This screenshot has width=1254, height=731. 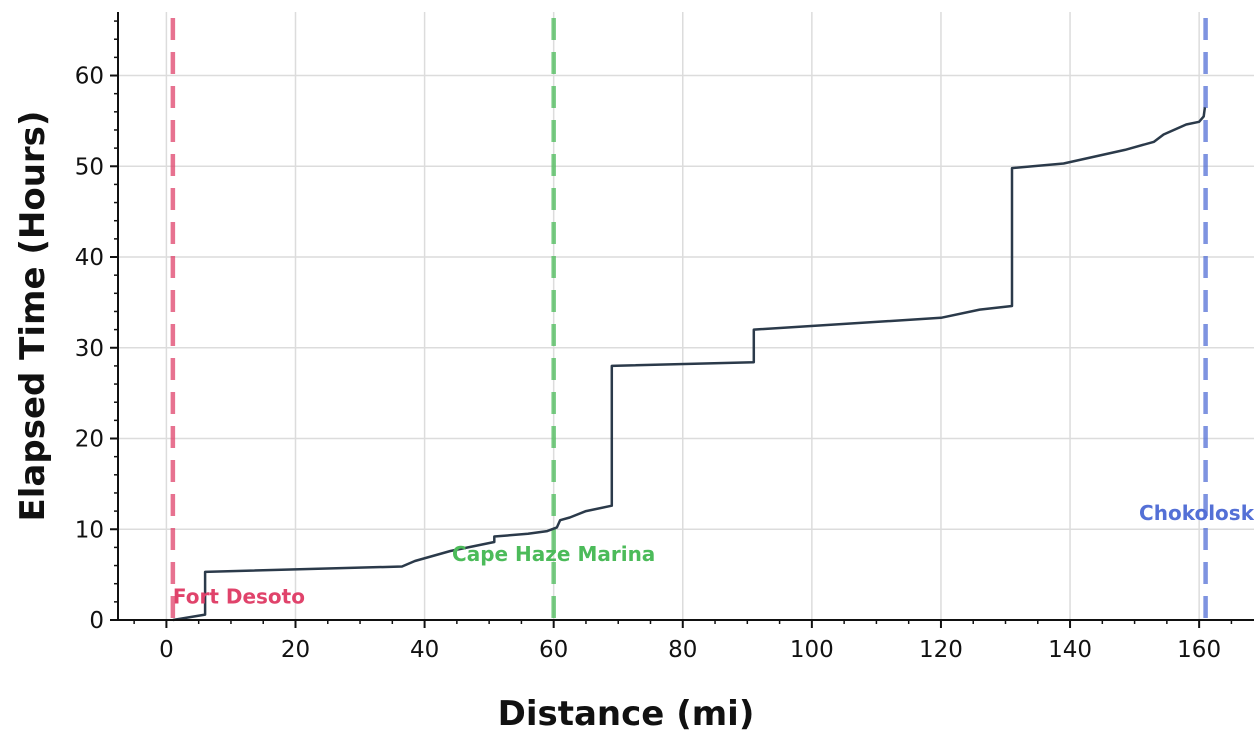 I want to click on x-tick-label: 80, so click(x=682, y=650).